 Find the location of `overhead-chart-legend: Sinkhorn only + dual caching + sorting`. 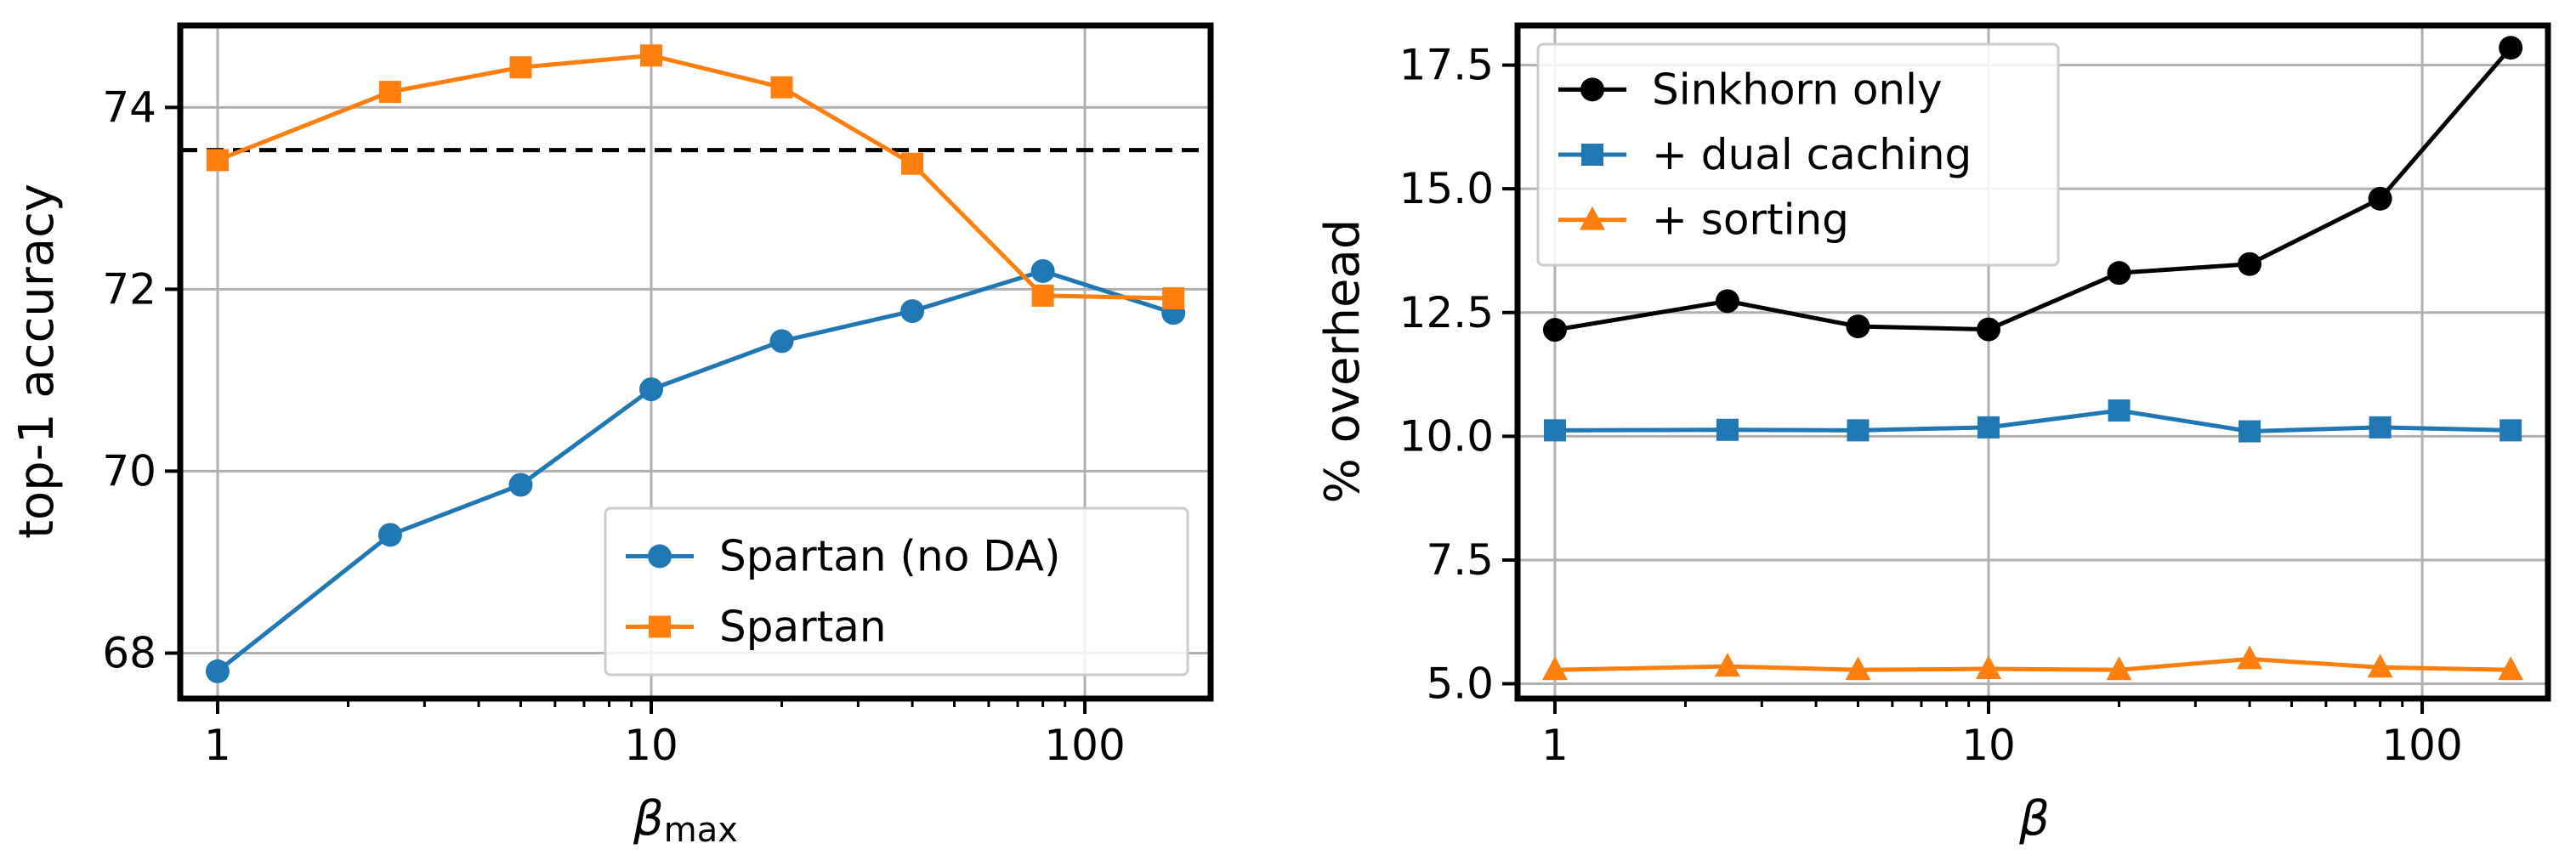

overhead-chart-legend: Sinkhorn only + dual caching + sorting is located at coordinates (1798, 154).